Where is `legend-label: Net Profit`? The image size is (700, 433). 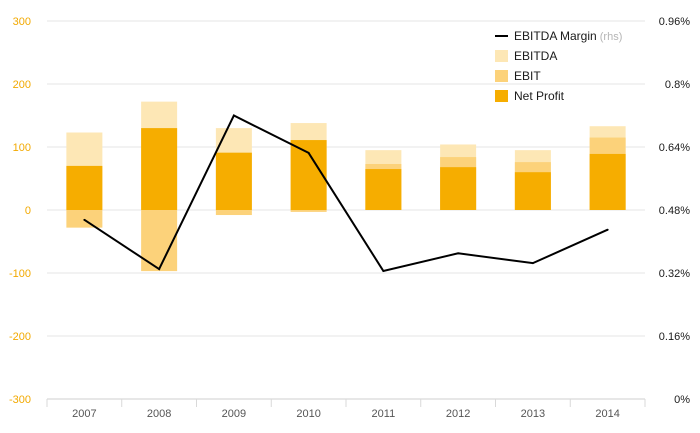 legend-label: Net Profit is located at coordinates (539, 96).